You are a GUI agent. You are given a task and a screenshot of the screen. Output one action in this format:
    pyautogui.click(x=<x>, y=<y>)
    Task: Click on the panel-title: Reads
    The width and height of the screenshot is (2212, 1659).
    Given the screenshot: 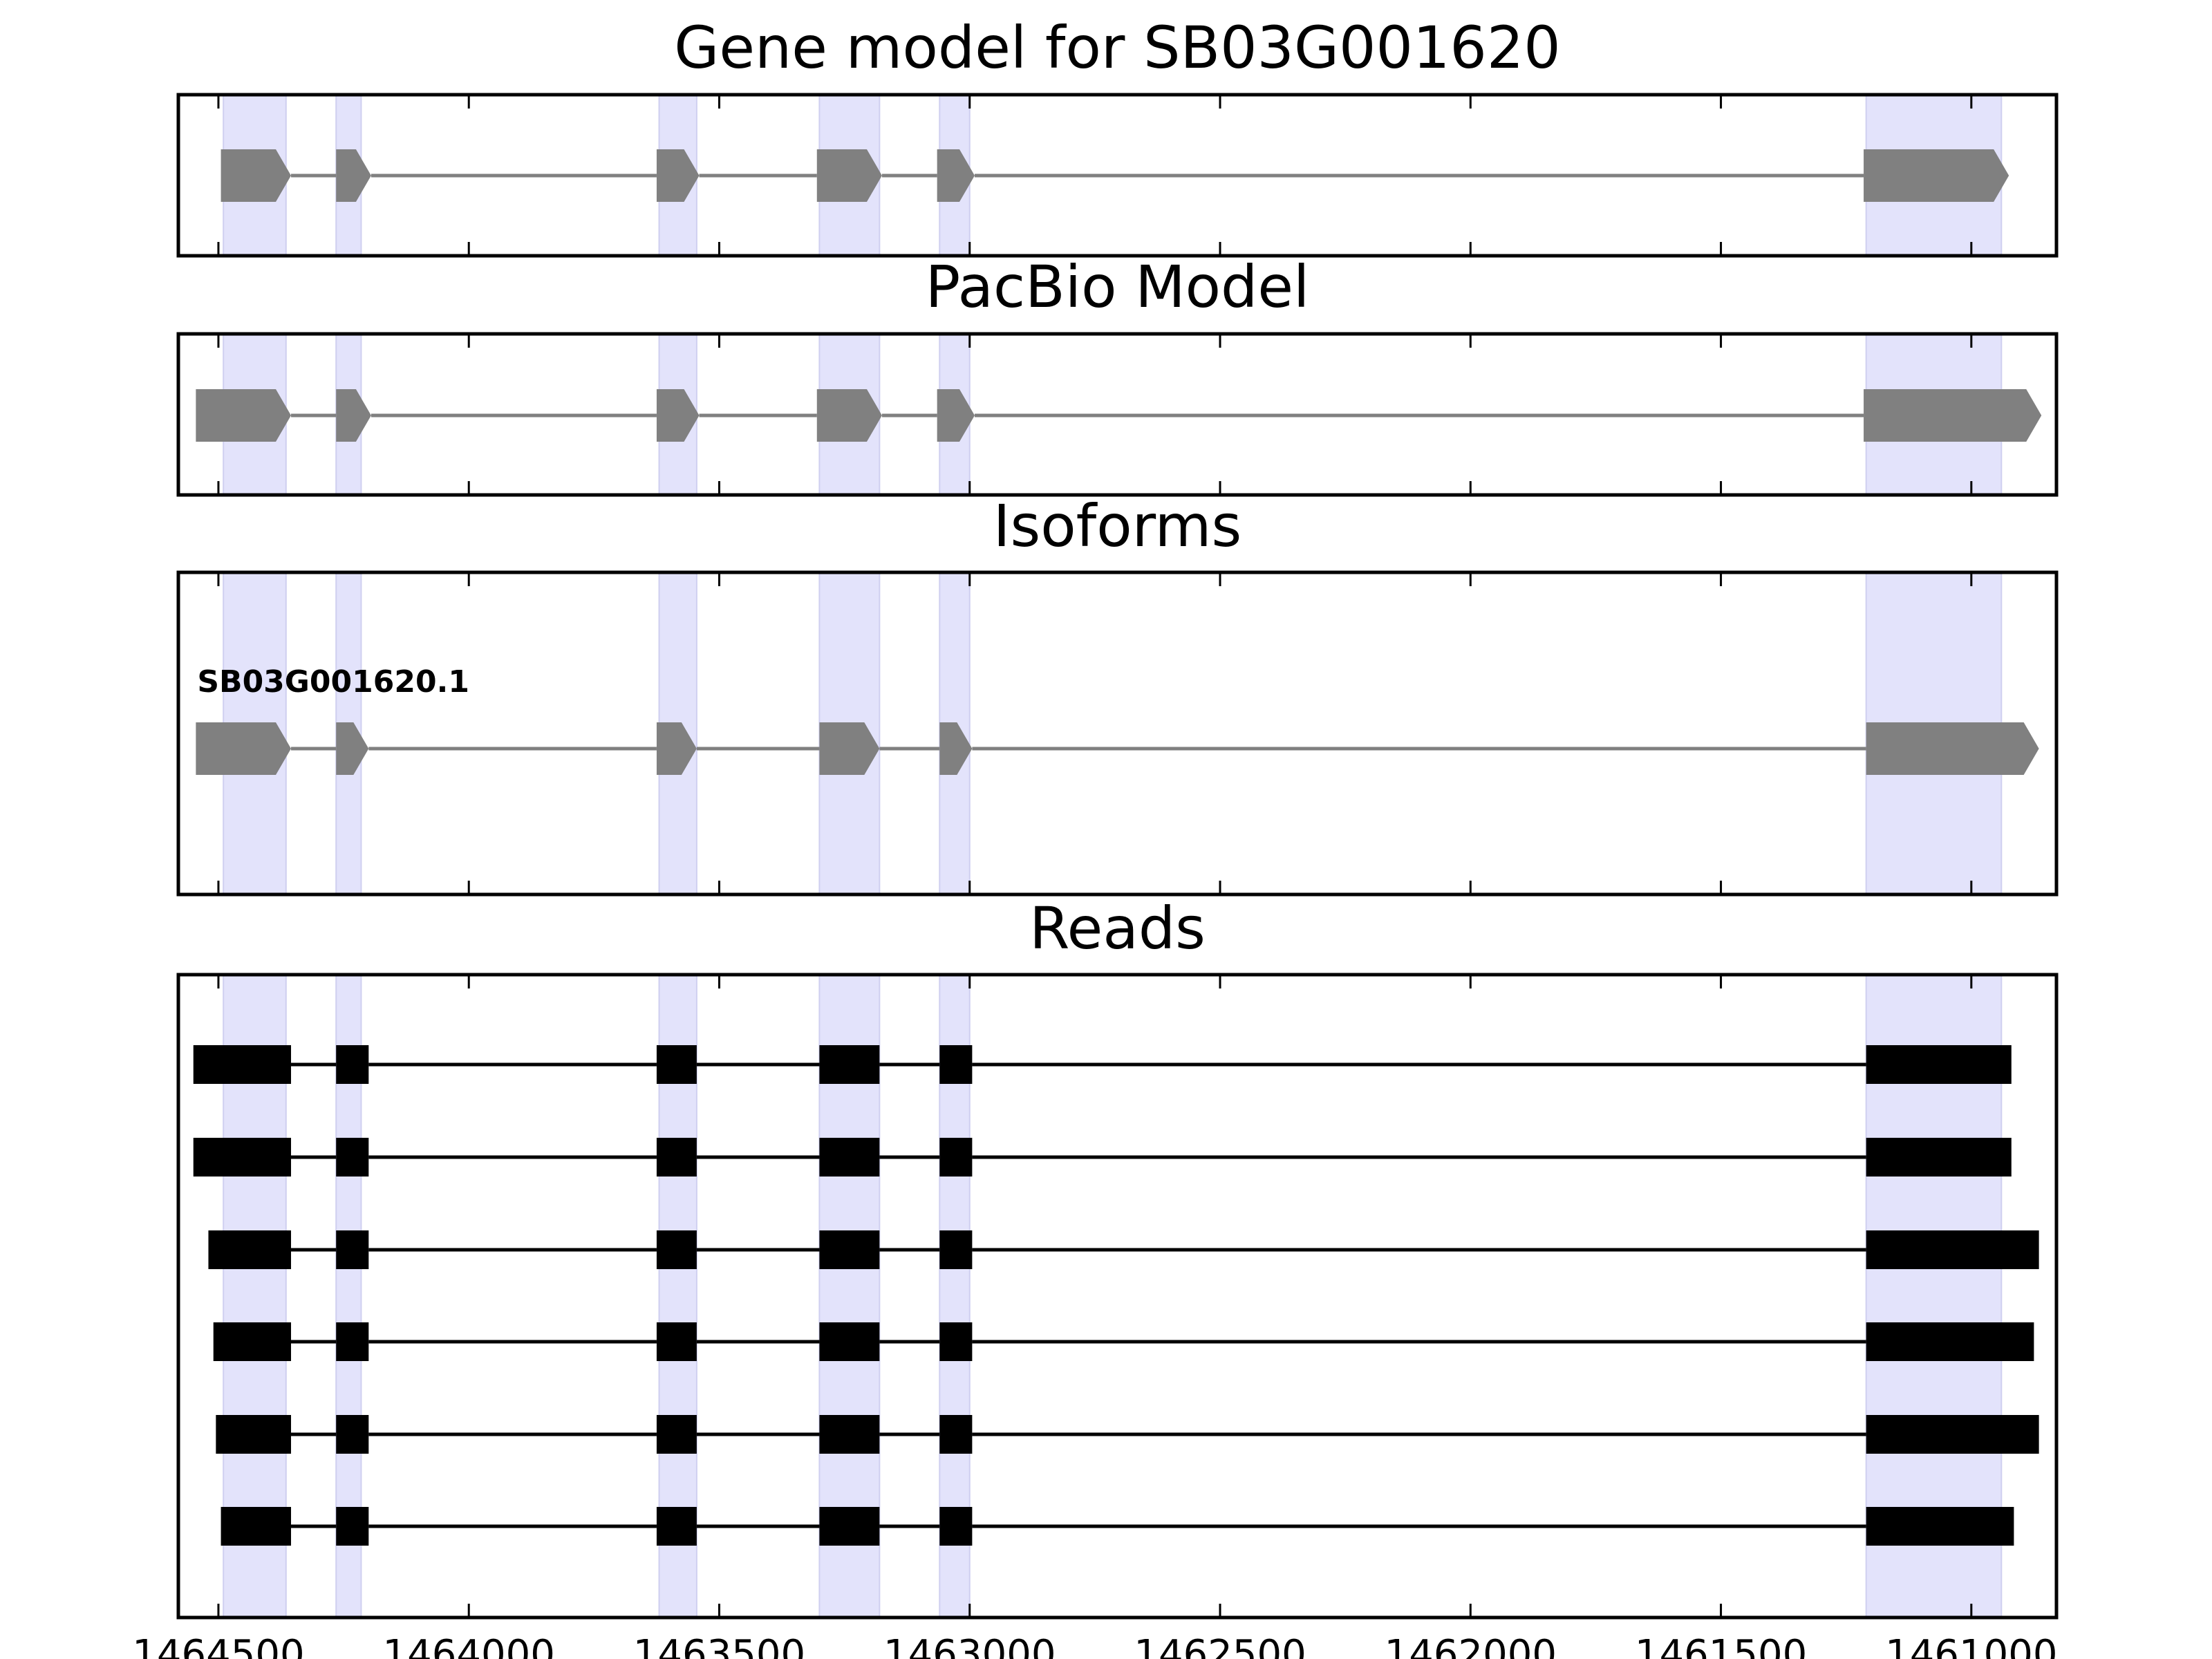 What is the action you would take?
    pyautogui.click(x=1117, y=928)
    